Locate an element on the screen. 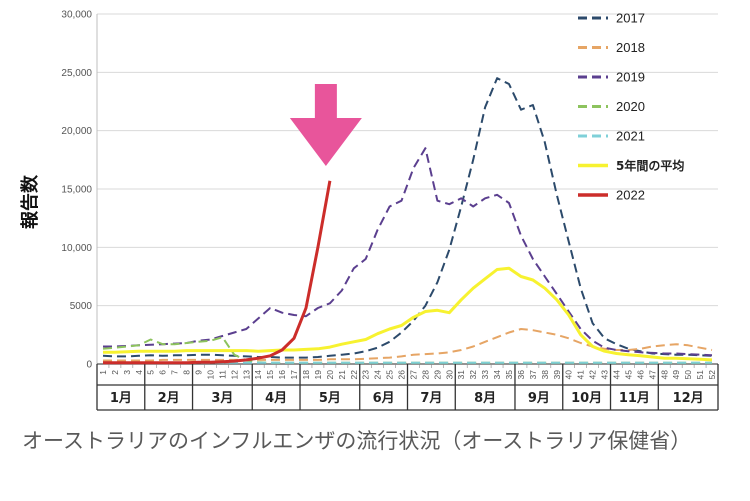  pink-arrow-annotation is located at coordinates (325, 125).